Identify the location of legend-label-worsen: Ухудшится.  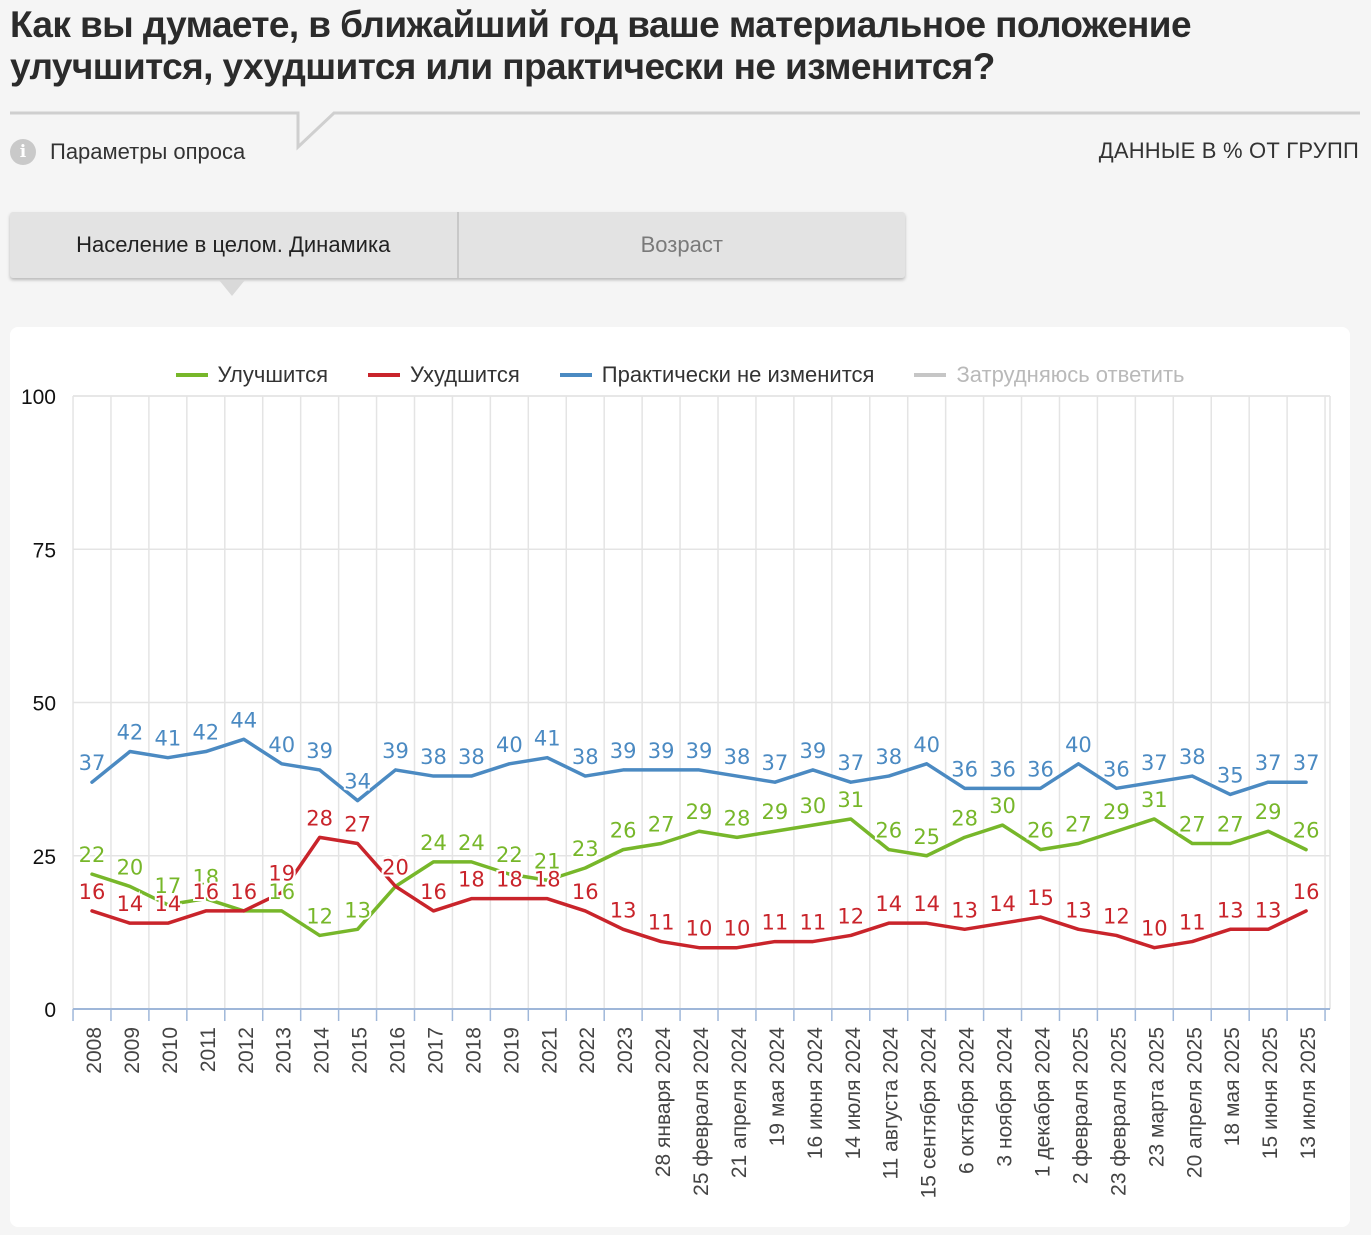
(465, 374).